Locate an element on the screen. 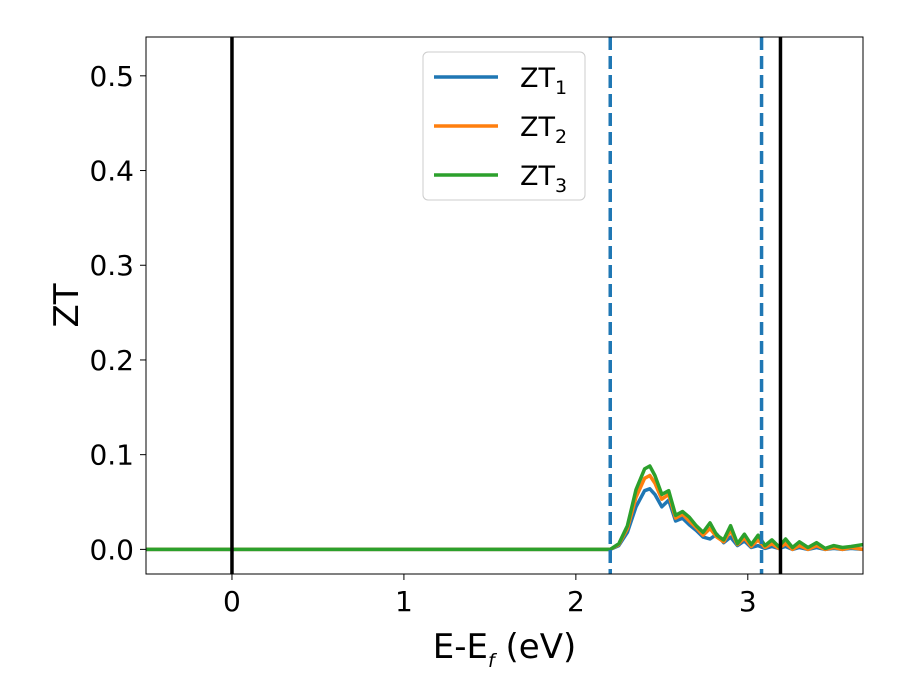 The image size is (900, 700). legend-label: ZT2 is located at coordinates (543, 130).